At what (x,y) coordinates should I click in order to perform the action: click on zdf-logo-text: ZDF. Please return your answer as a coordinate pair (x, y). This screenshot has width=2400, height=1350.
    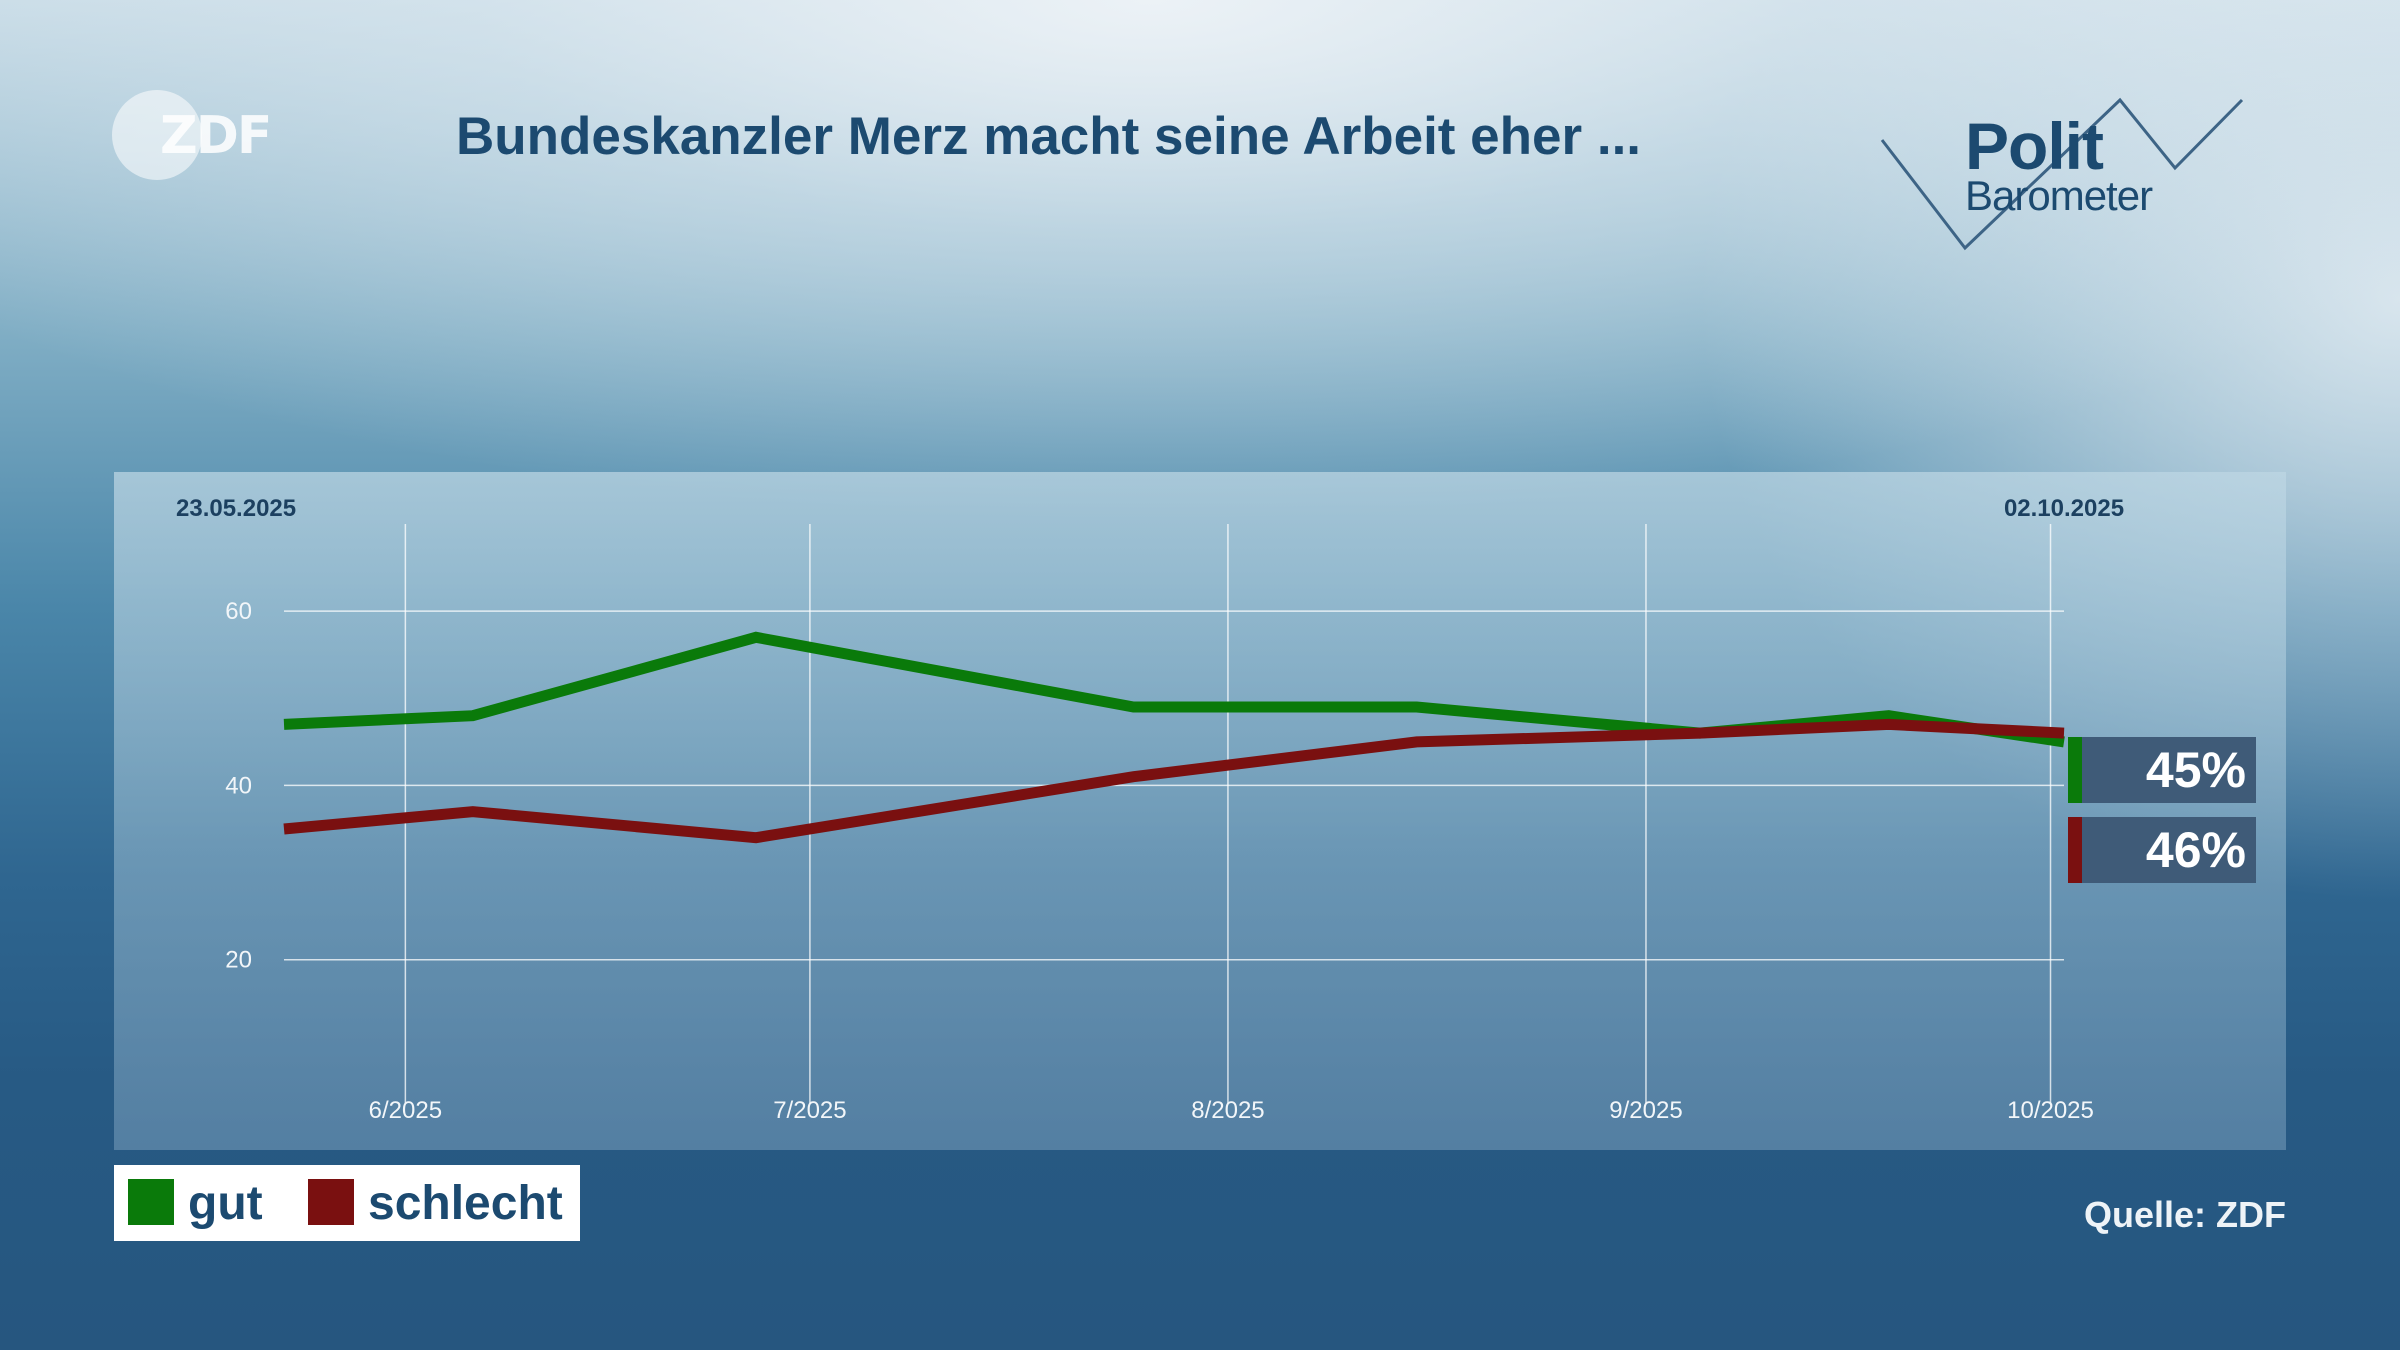
    Looking at the image, I should click on (216, 136).